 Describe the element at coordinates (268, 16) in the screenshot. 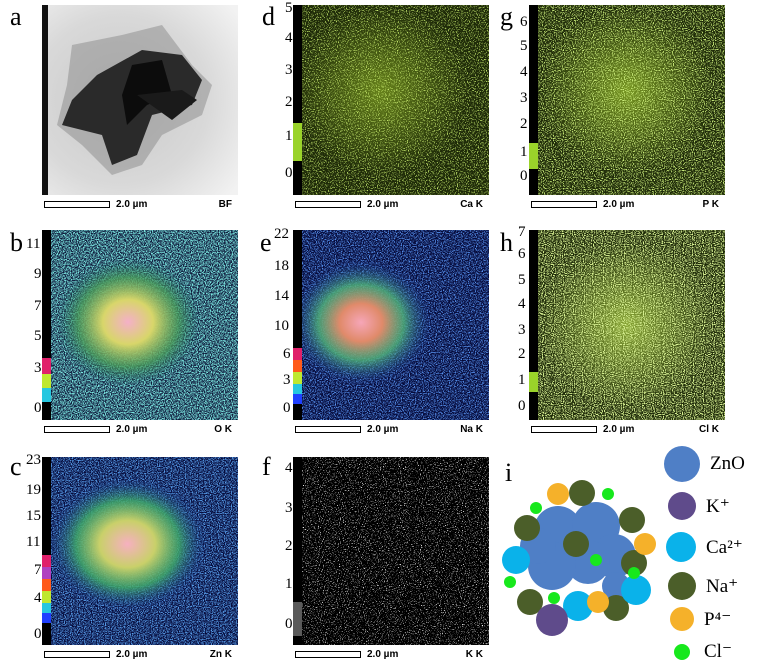

I see `panel-letter-d: d` at that location.